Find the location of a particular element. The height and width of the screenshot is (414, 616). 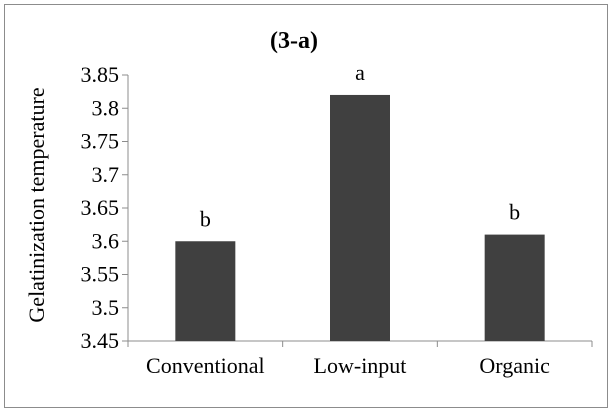

y-tick-label: 3.5 is located at coordinates (106, 307).